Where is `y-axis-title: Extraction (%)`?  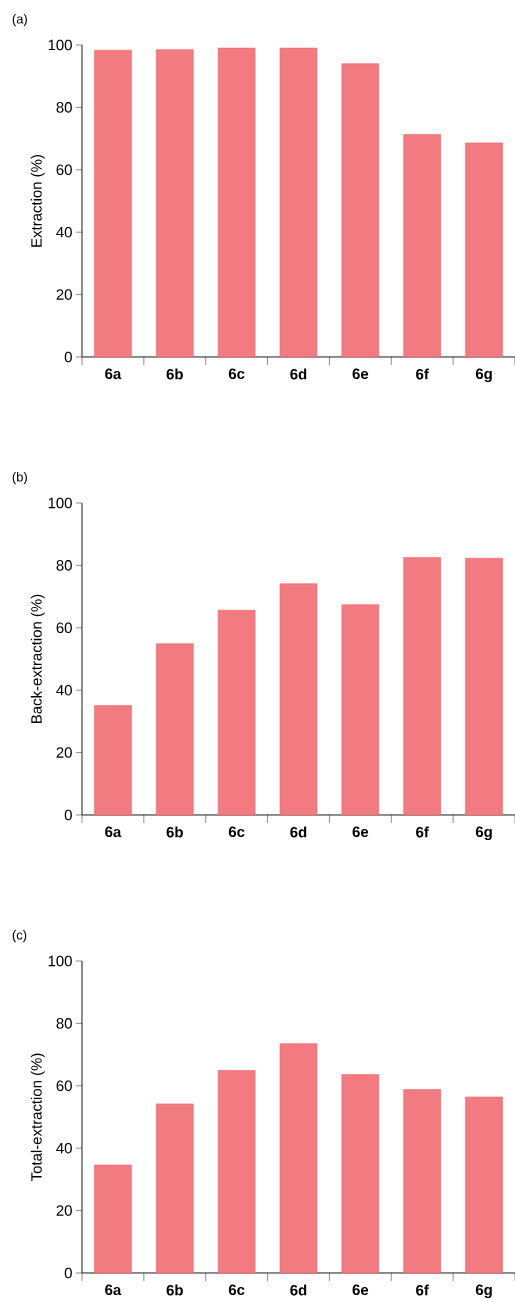
y-axis-title: Extraction (%) is located at coordinates (37, 201).